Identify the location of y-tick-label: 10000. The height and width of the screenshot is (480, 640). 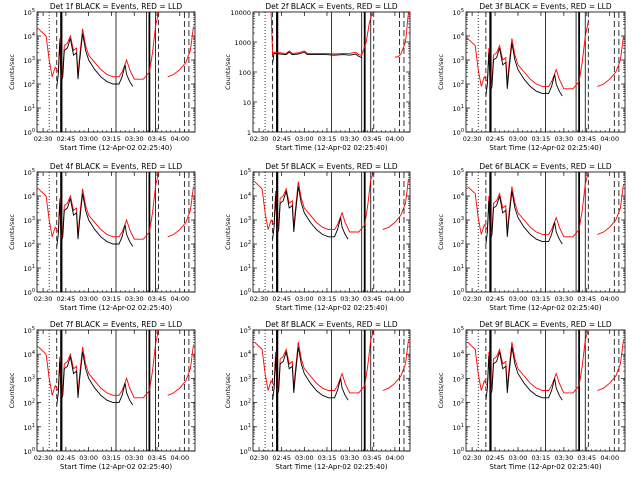
(240, 13).